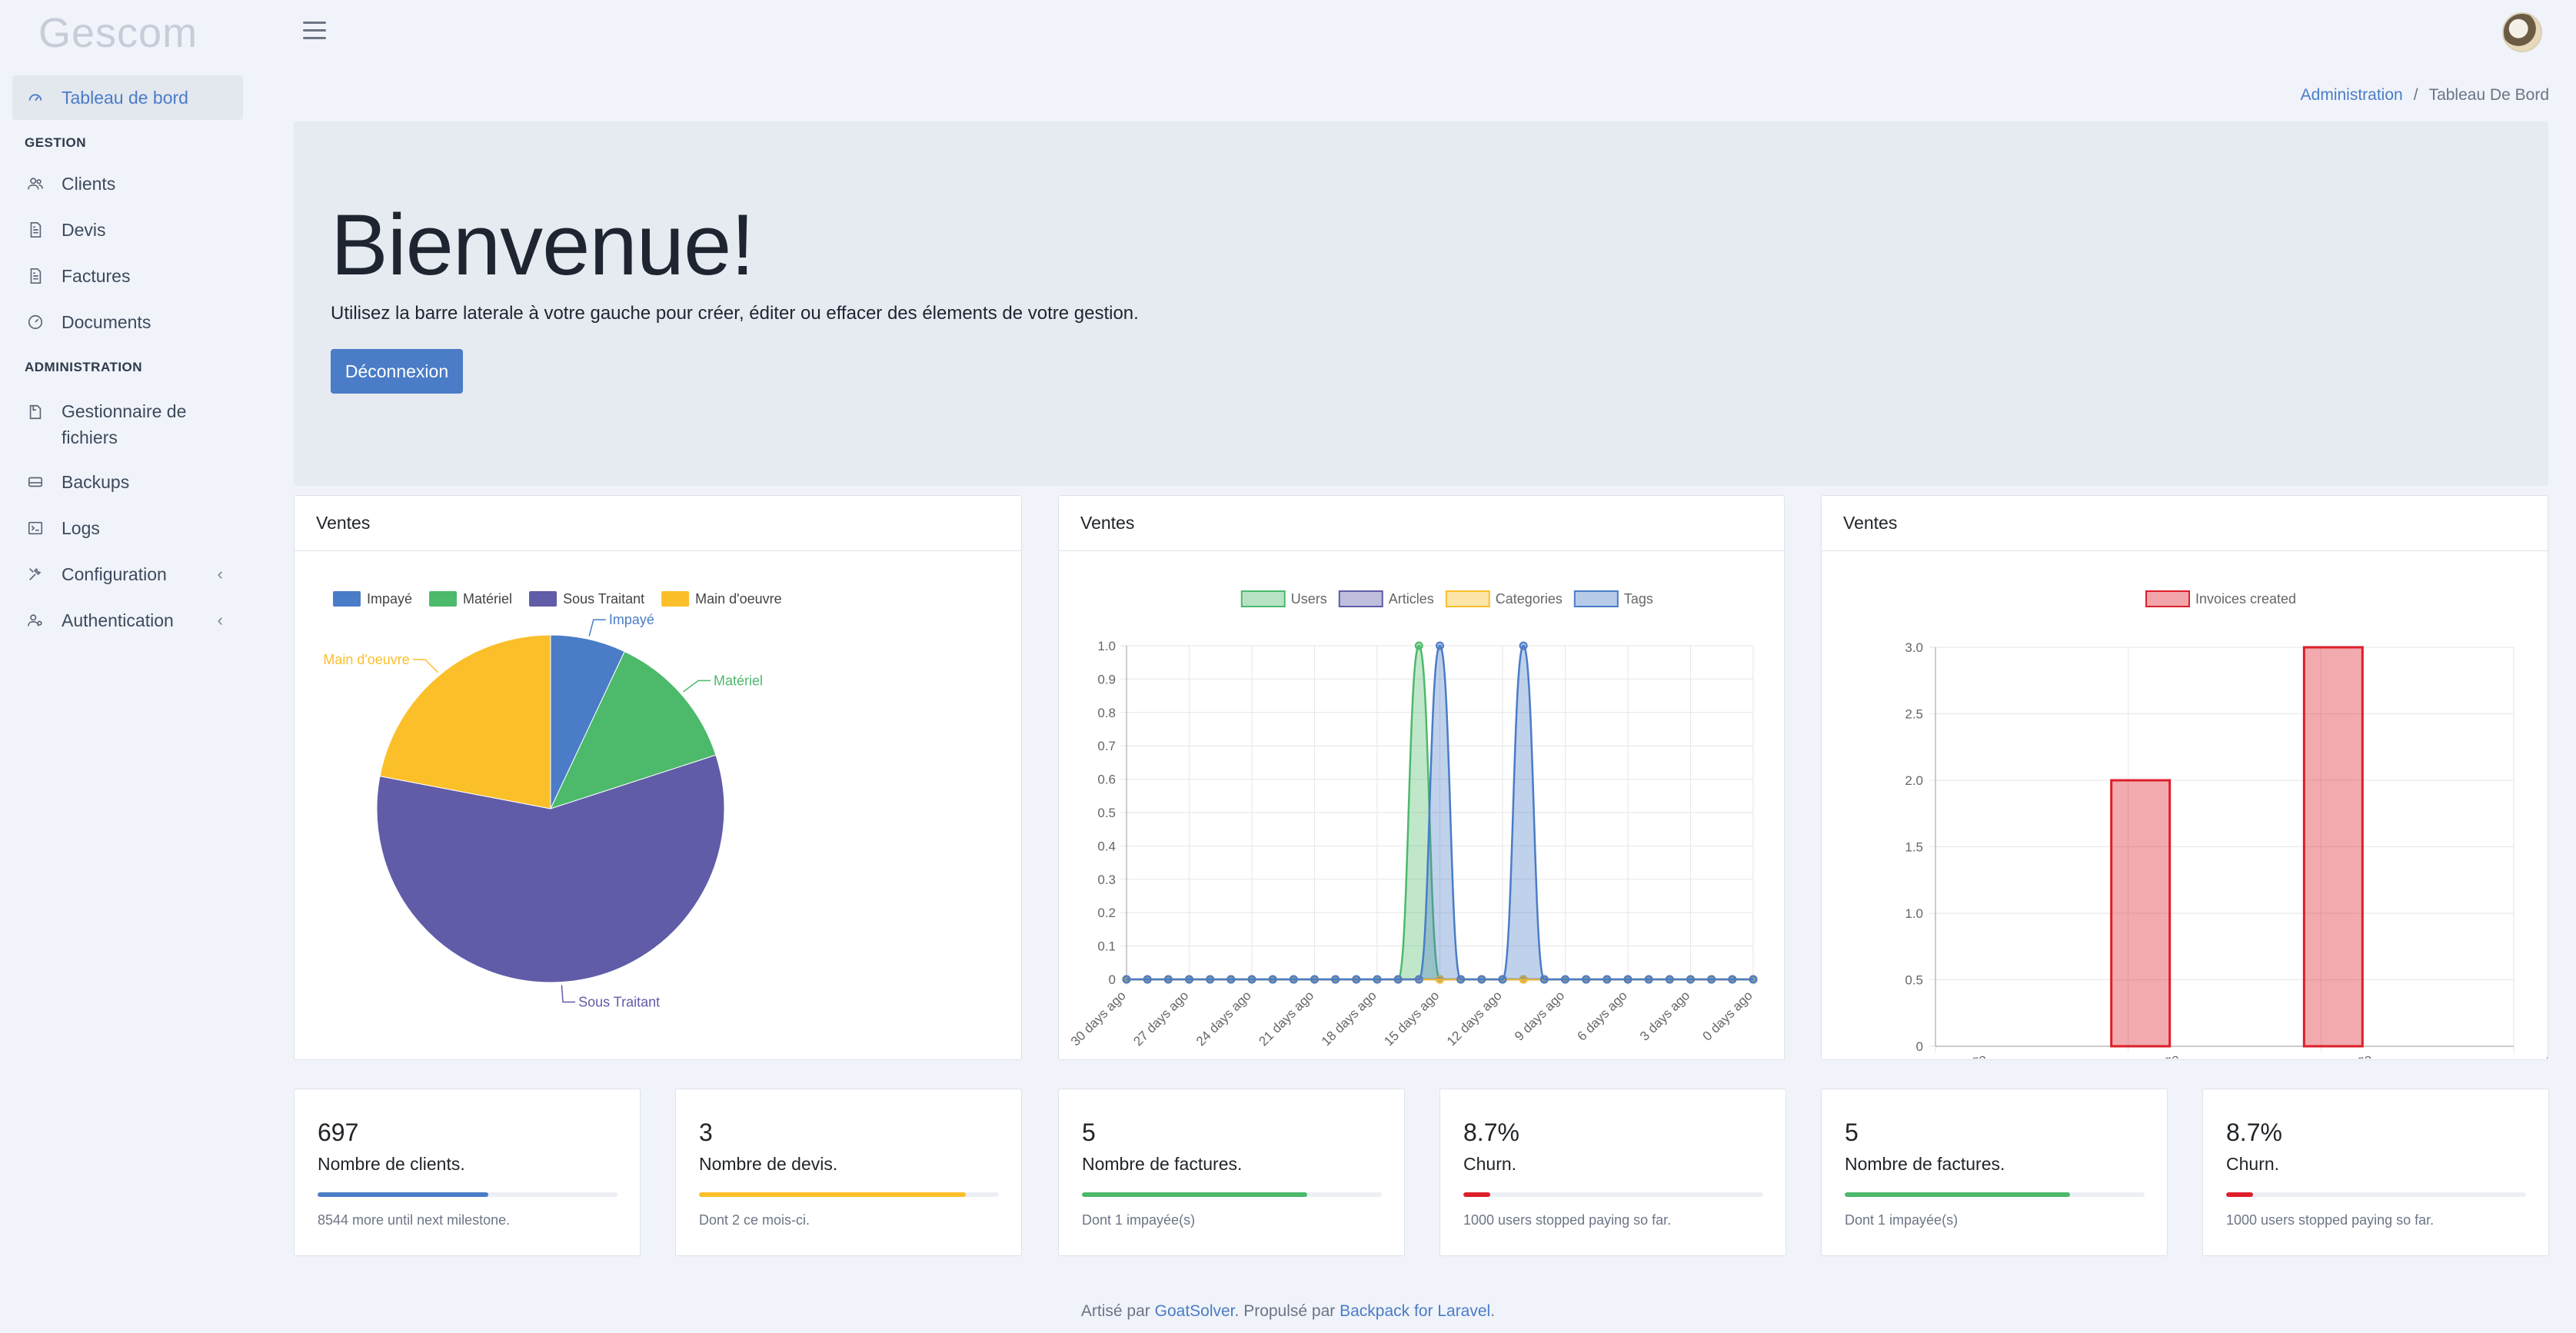 This screenshot has width=2576, height=1333. What do you see at coordinates (81, 527) in the screenshot?
I see `sidebar-item-label: Logs` at bounding box center [81, 527].